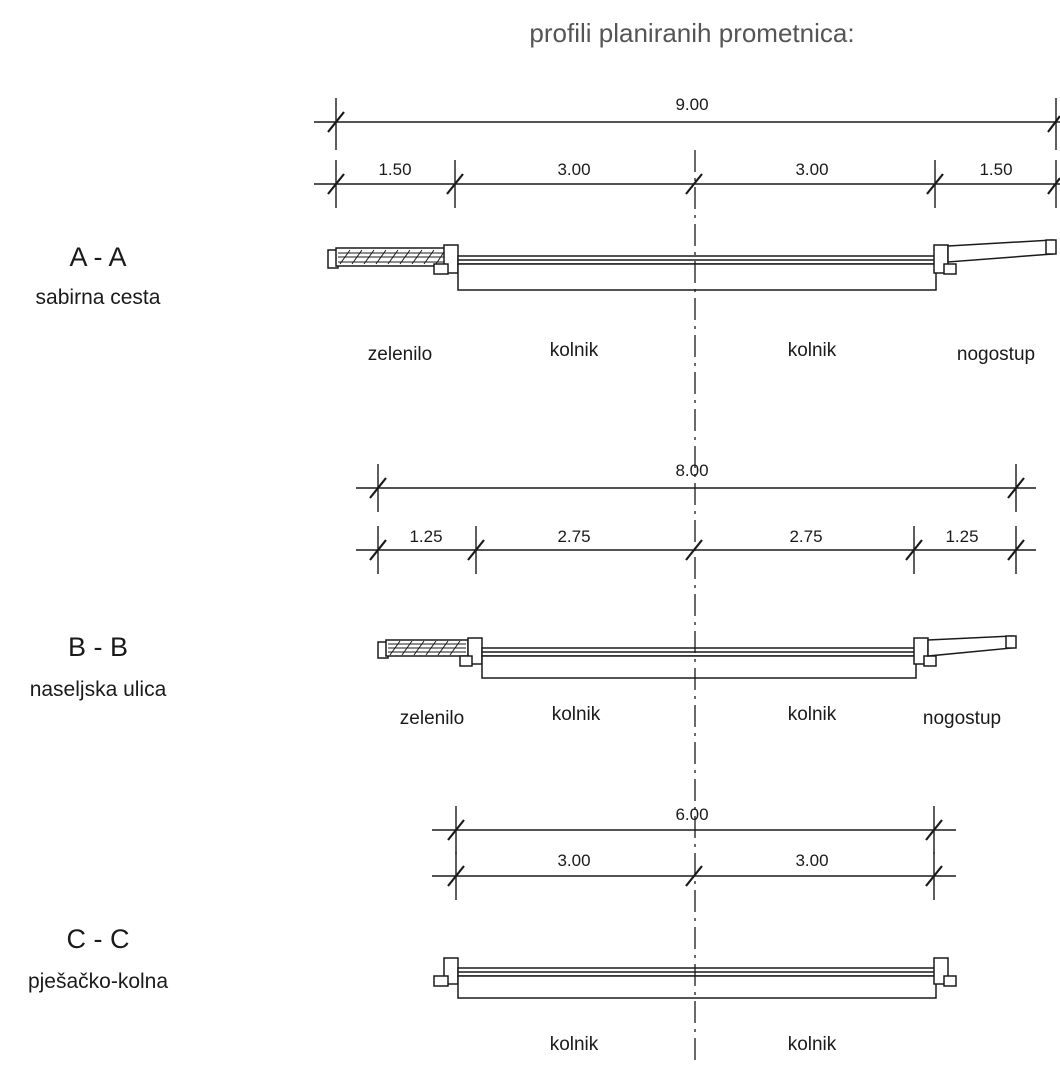  What do you see at coordinates (98, 647) in the screenshot?
I see `section-b-code: B - B` at bounding box center [98, 647].